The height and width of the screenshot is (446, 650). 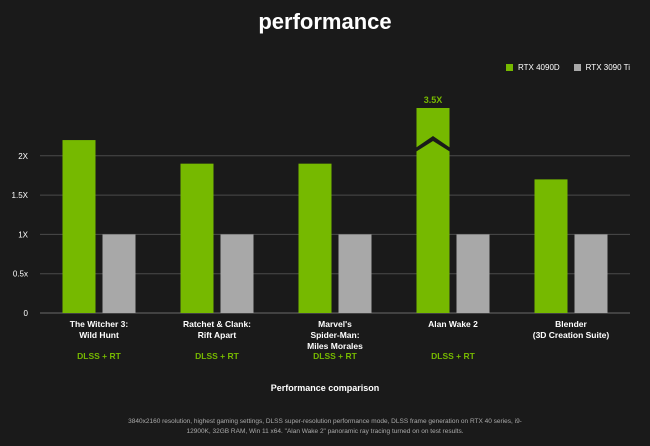 I want to click on y-tick-label: 0, so click(x=26, y=313).